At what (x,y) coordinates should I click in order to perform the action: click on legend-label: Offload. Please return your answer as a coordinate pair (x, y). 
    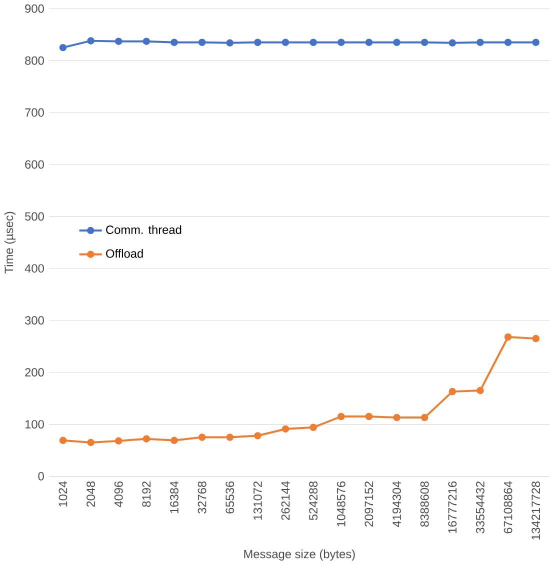
    Looking at the image, I should click on (124, 253).